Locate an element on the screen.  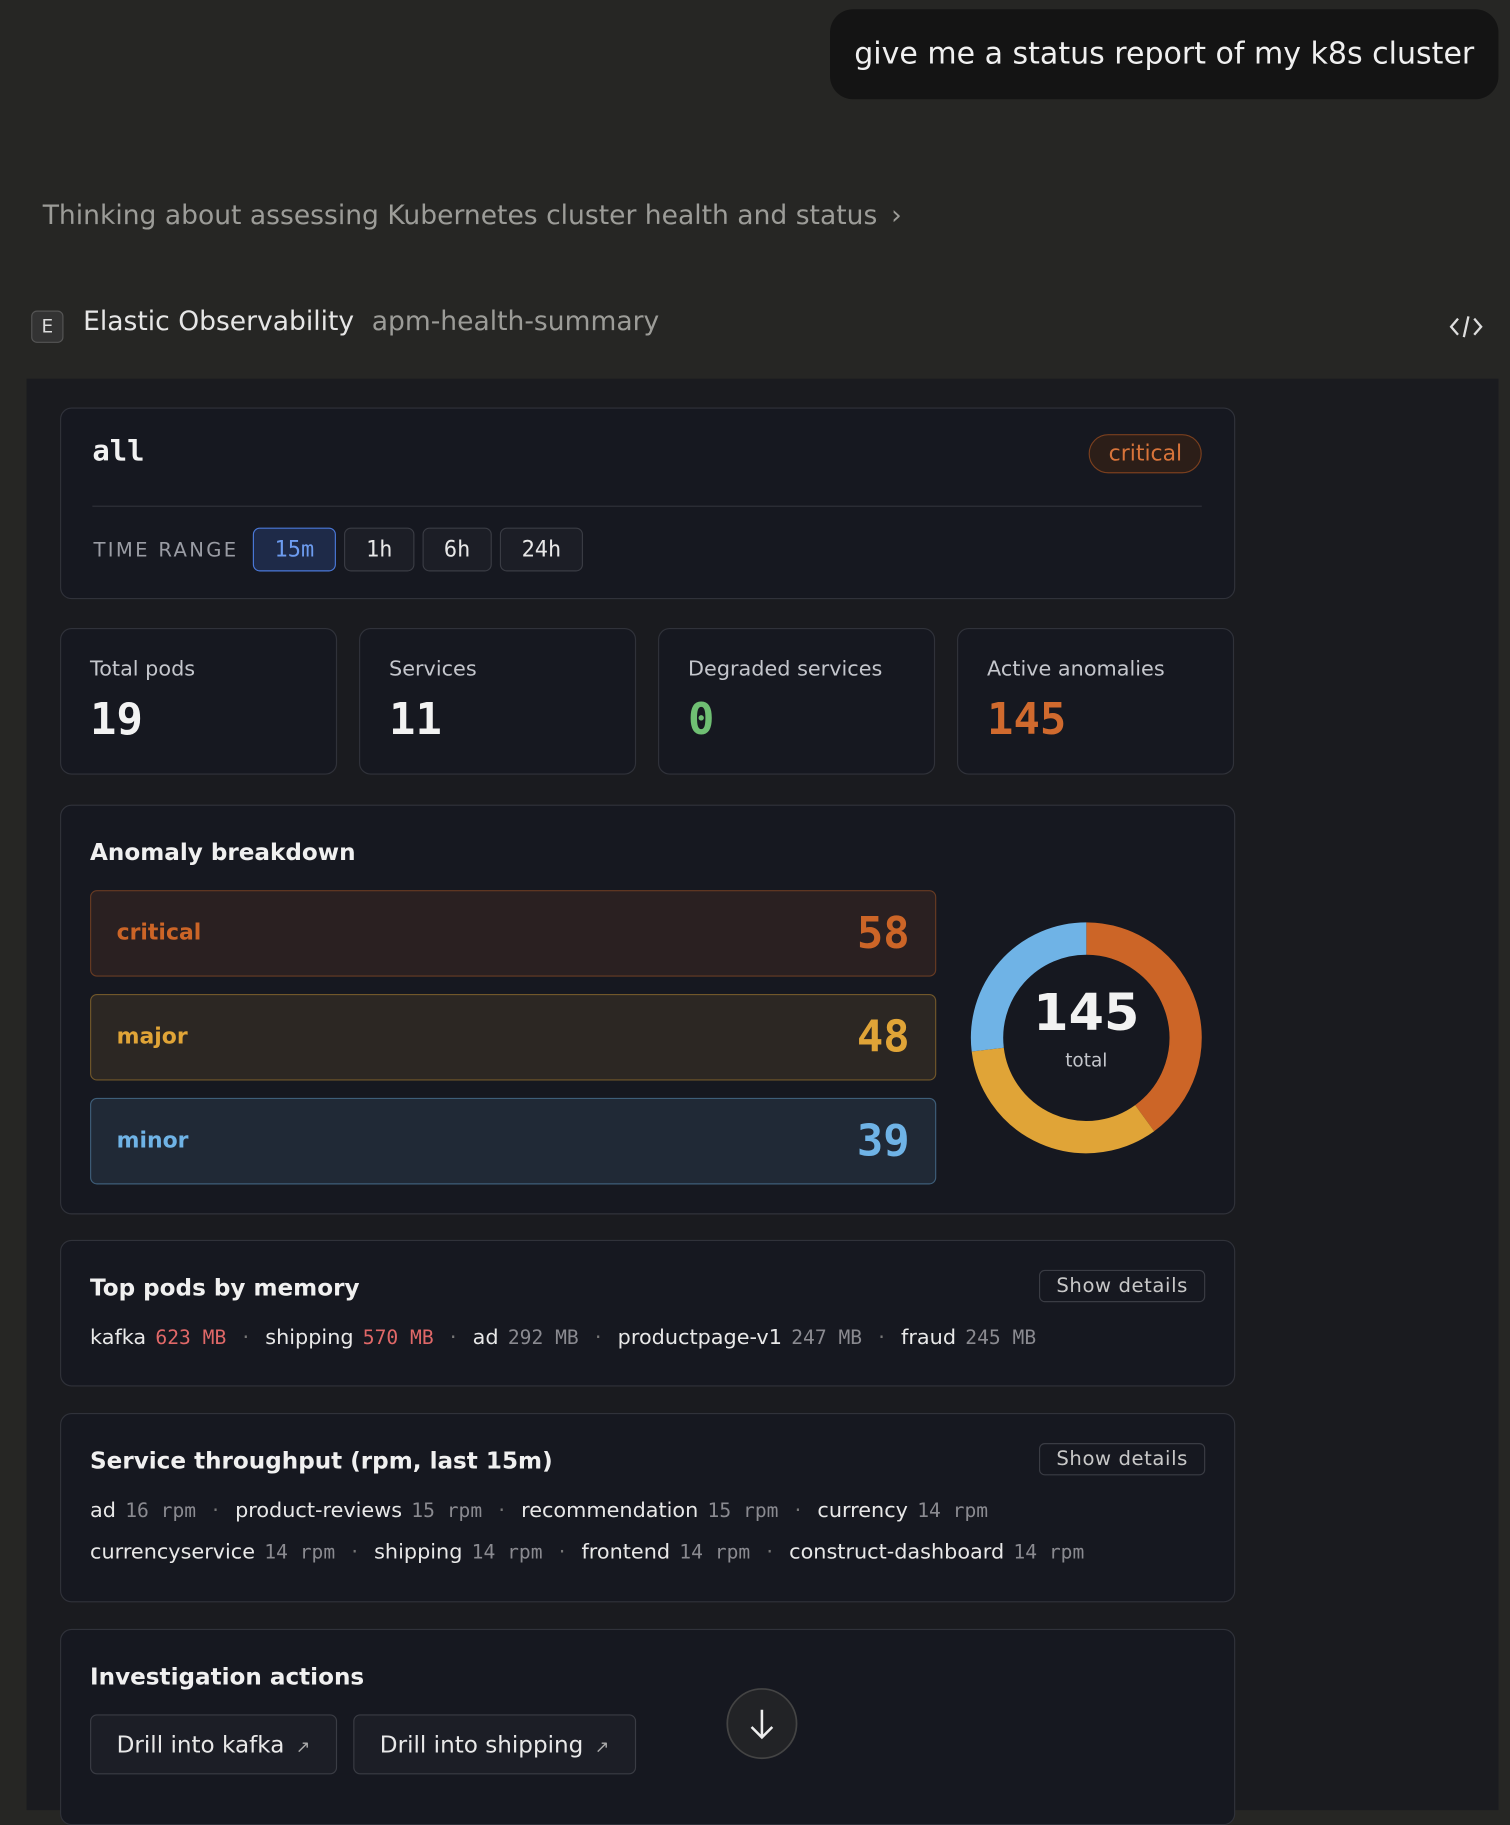
metric-item: kafka 623 MB is located at coordinates (158, 1337).